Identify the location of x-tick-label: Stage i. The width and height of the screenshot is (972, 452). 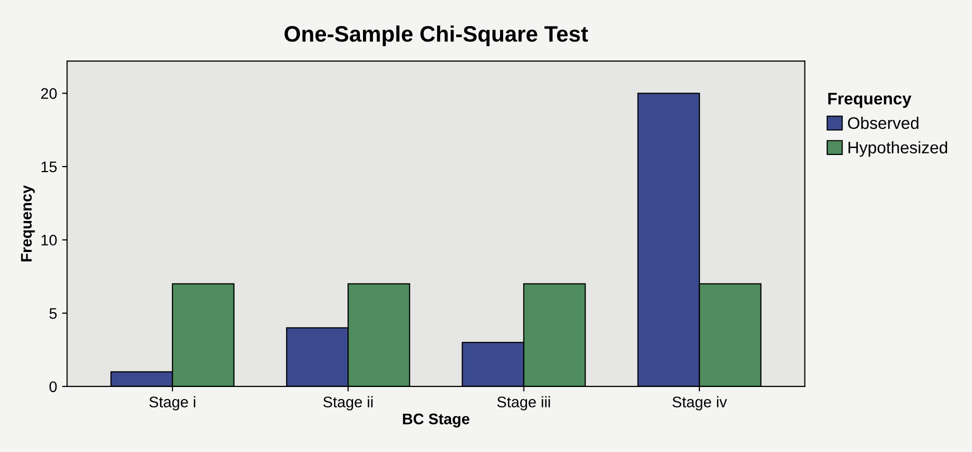
(172, 403).